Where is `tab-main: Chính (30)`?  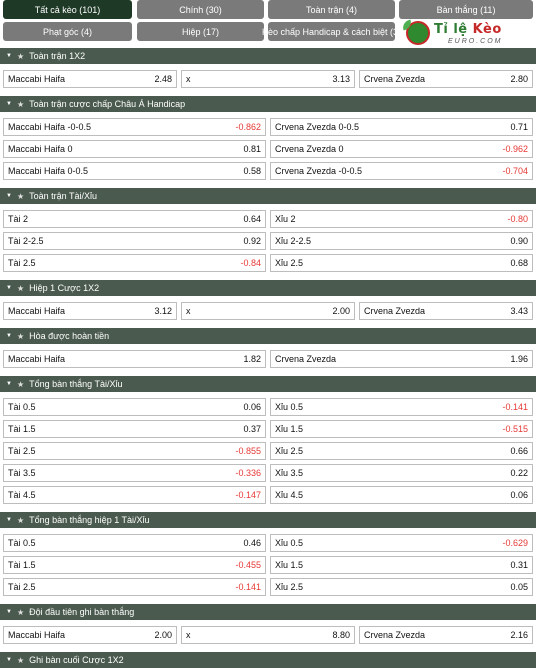 tab-main: Chính (30) is located at coordinates (200, 9).